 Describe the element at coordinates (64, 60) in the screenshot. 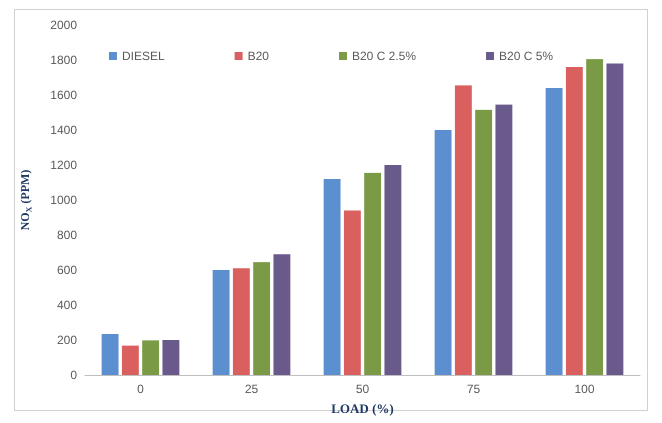

I see `y-tick-label: 1800` at that location.